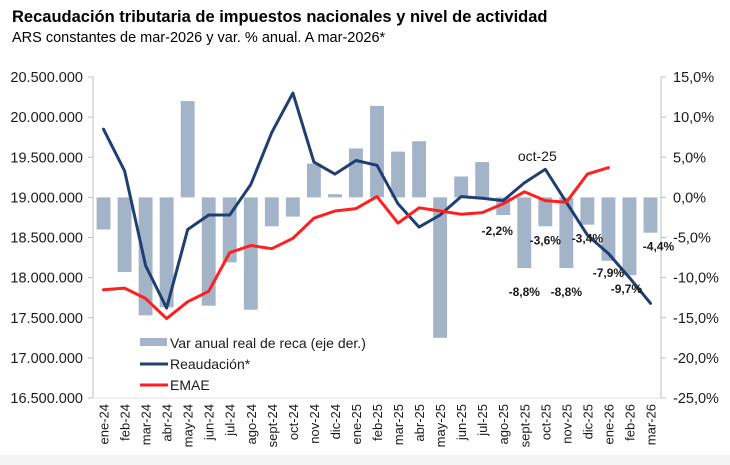  I want to click on legend-label: Reaudación*, so click(210, 364).